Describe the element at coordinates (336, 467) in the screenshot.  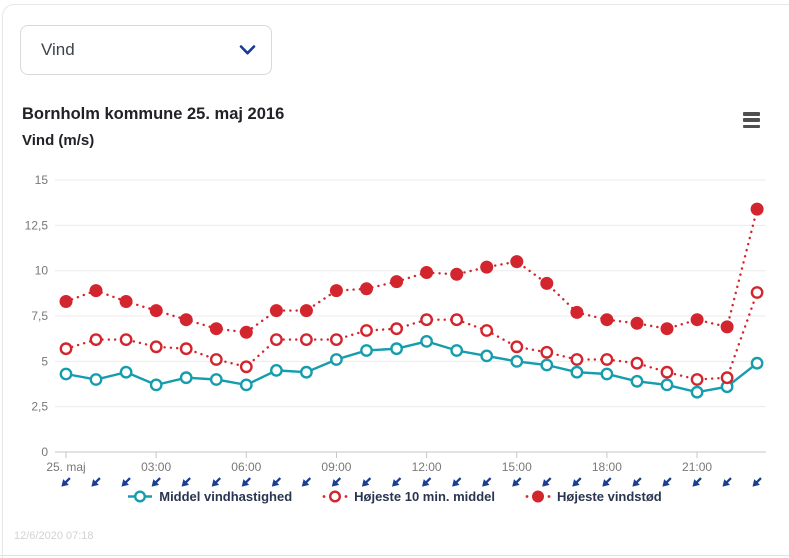
I see `x-tick-label: 09:00` at that location.